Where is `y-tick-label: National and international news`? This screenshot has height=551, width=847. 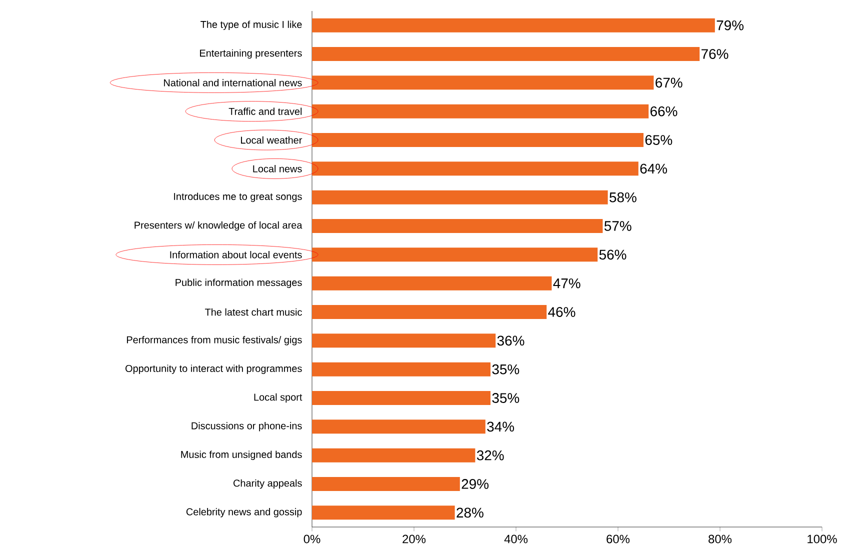 y-tick-label: National and international news is located at coordinates (233, 82).